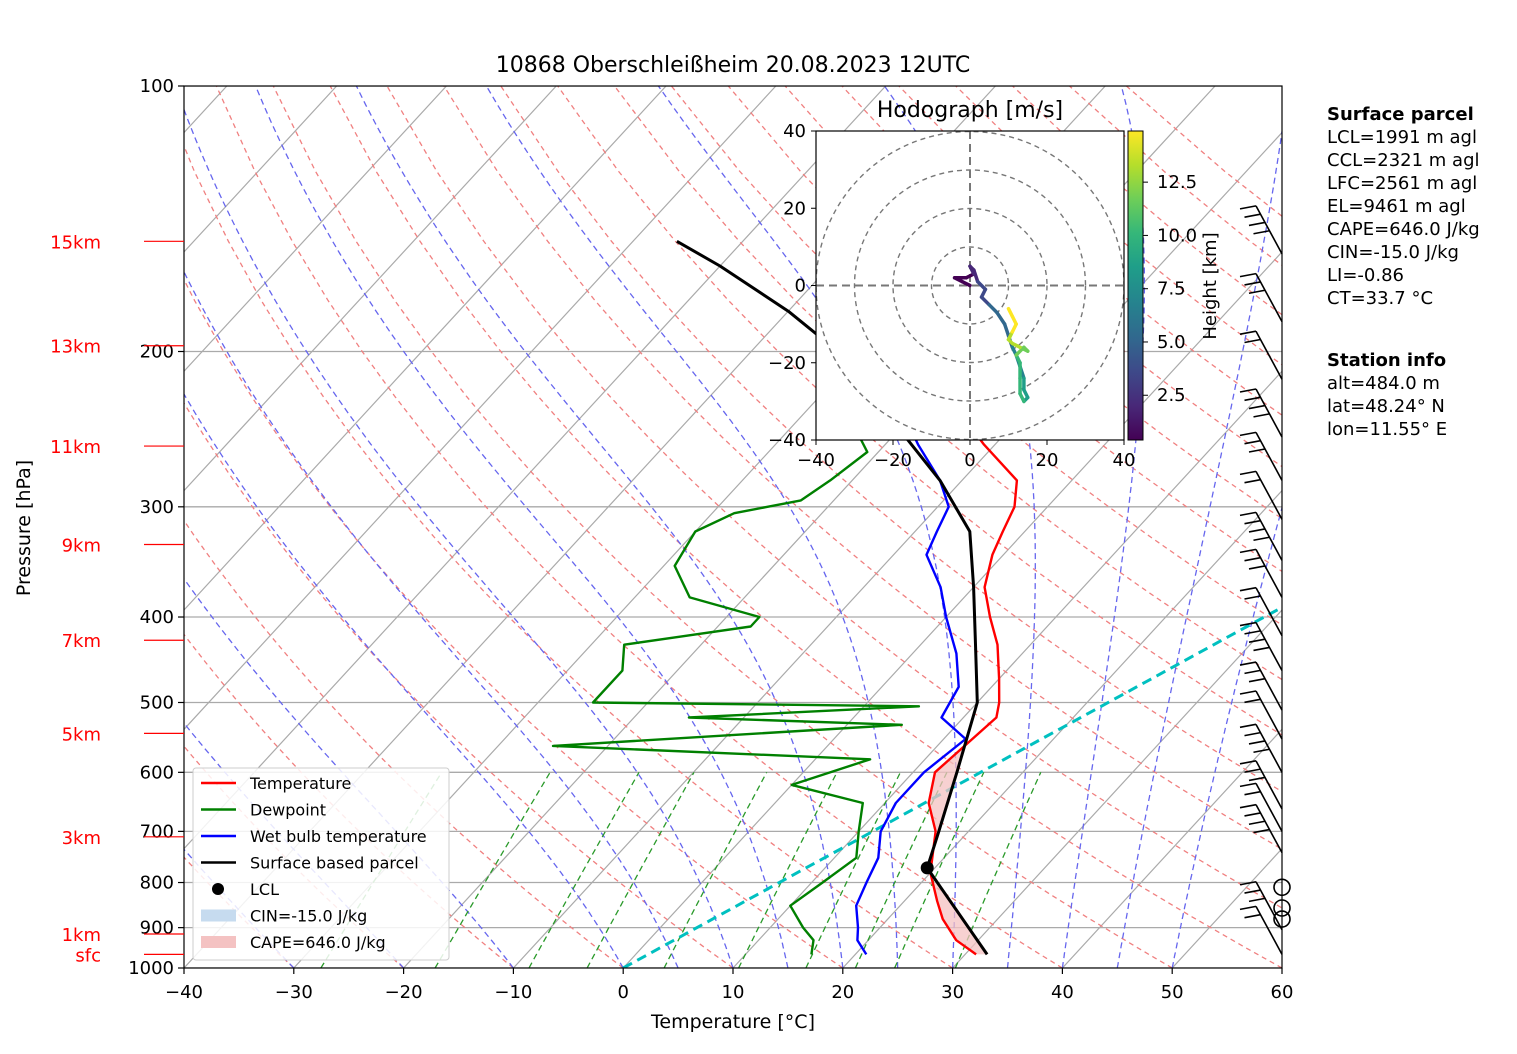  What do you see at coordinates (338, 836) in the screenshot?
I see `legend-label: Wet bulb temperature` at bounding box center [338, 836].